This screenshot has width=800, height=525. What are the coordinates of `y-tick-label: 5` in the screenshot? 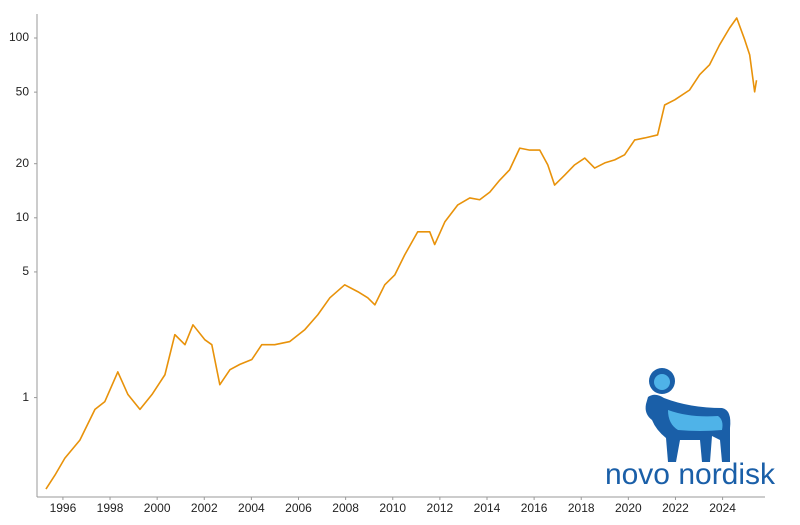 It's located at (25, 271).